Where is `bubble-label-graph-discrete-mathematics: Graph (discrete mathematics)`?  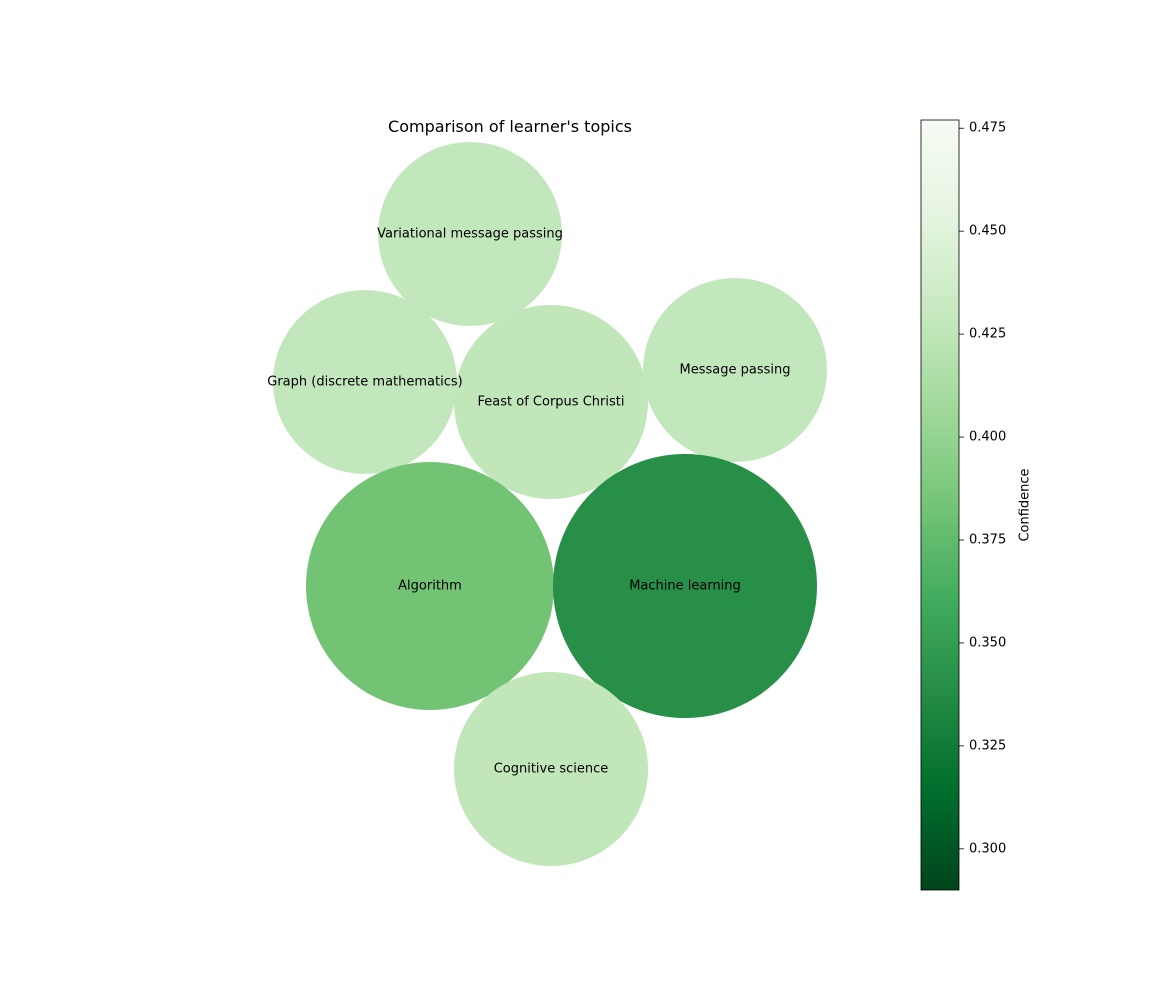
bubble-label-graph-discrete-mathematics: Graph (discrete mathematics) is located at coordinates (364, 382).